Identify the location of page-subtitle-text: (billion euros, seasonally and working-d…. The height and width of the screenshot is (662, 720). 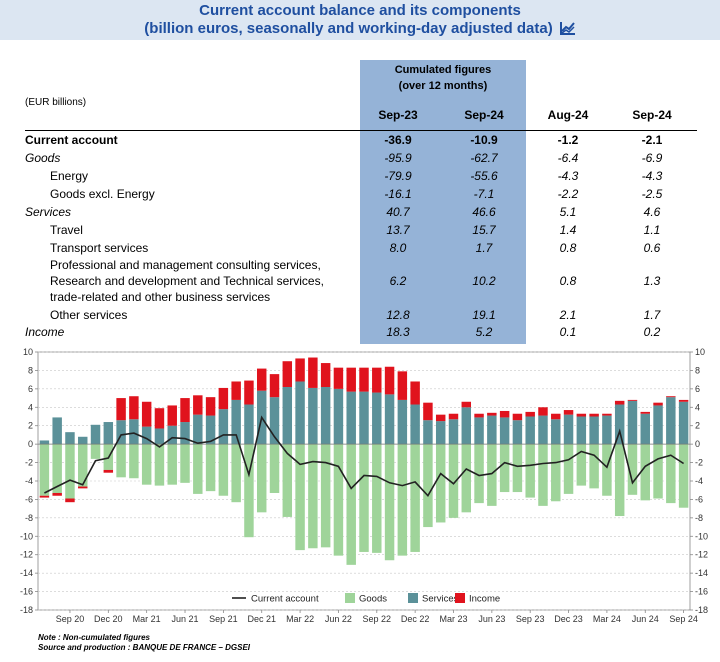
(348, 28).